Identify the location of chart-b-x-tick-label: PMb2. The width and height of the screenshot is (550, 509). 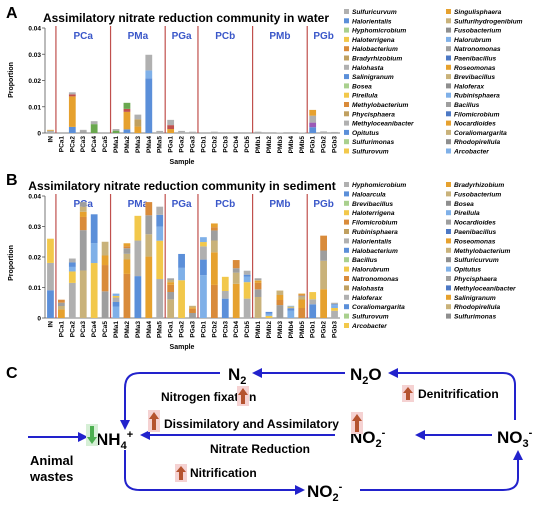
(269, 330).